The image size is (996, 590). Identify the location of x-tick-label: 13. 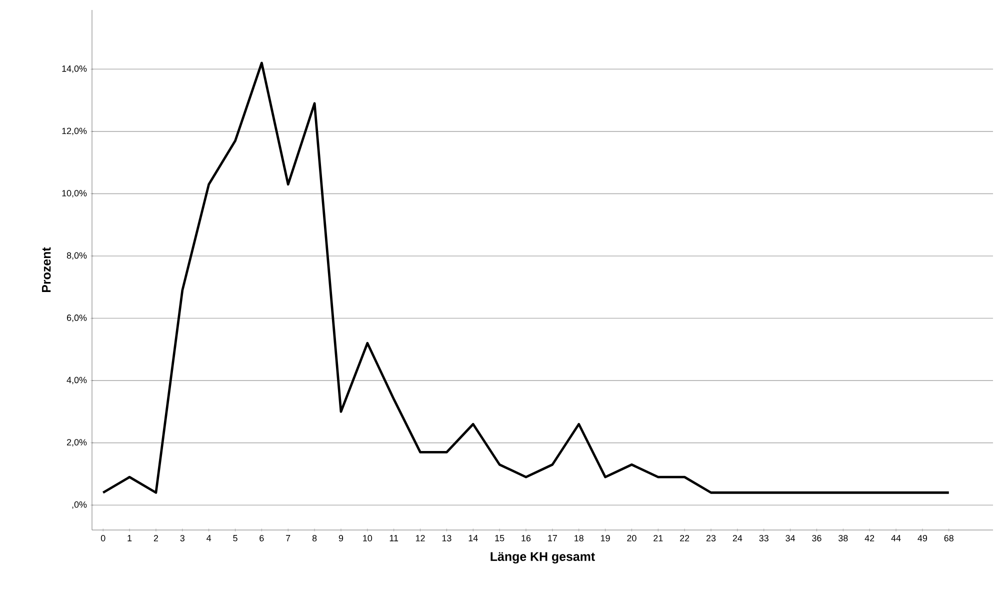
(447, 538).